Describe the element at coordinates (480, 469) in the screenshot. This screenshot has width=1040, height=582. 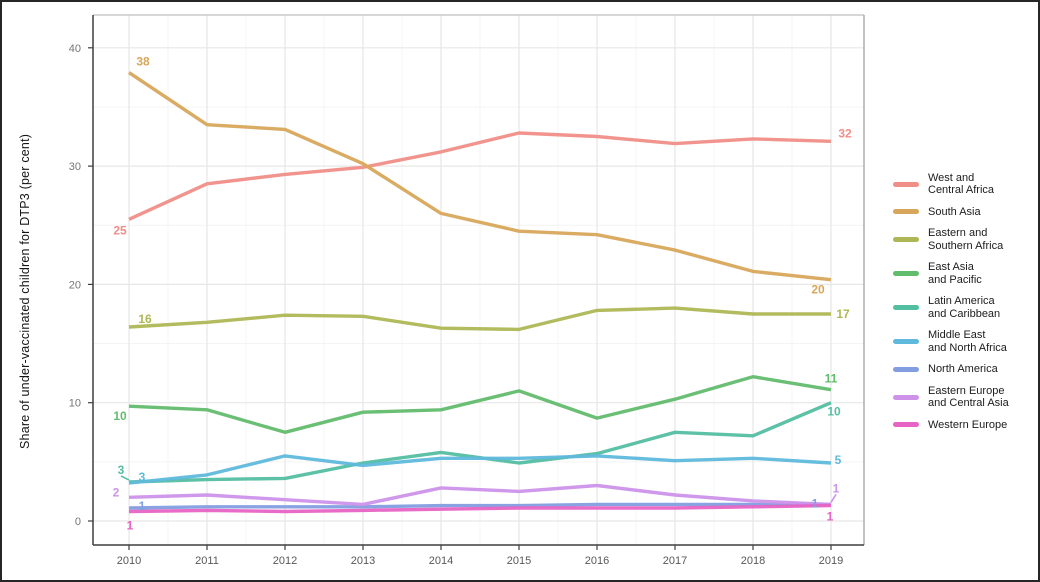
I see `series-line-middle-east-and-north-africa` at that location.